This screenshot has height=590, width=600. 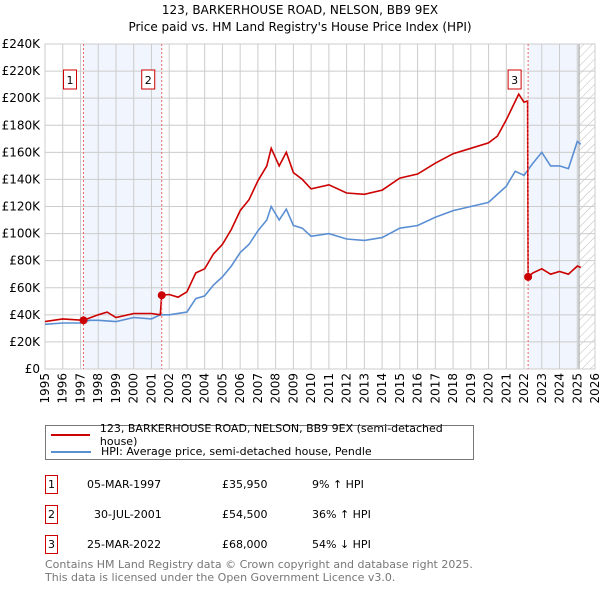 What do you see at coordinates (245, 544) in the screenshot?
I see `sale-price: £68,000` at bounding box center [245, 544].